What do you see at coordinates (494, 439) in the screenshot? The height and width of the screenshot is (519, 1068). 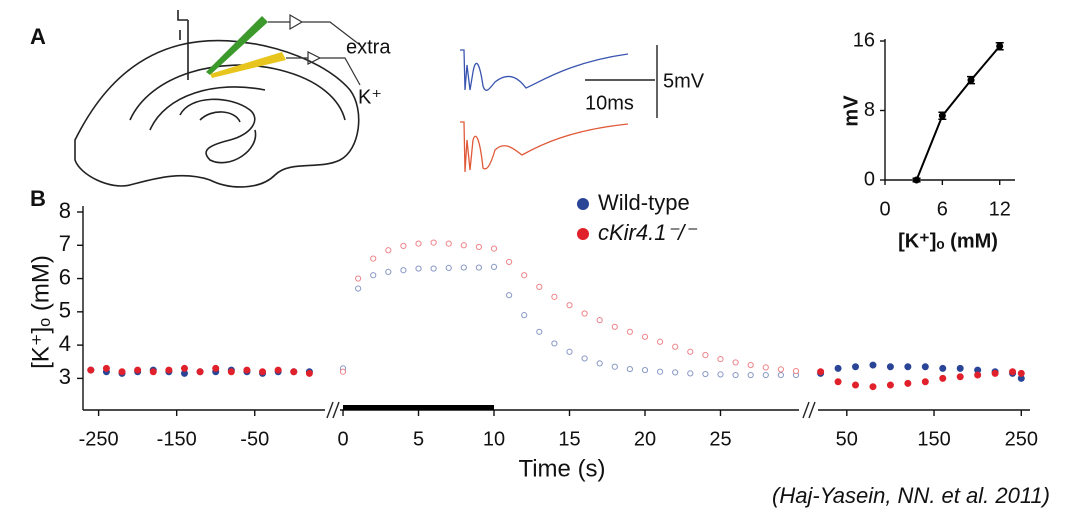 I see `x-tick-label: 10` at bounding box center [494, 439].